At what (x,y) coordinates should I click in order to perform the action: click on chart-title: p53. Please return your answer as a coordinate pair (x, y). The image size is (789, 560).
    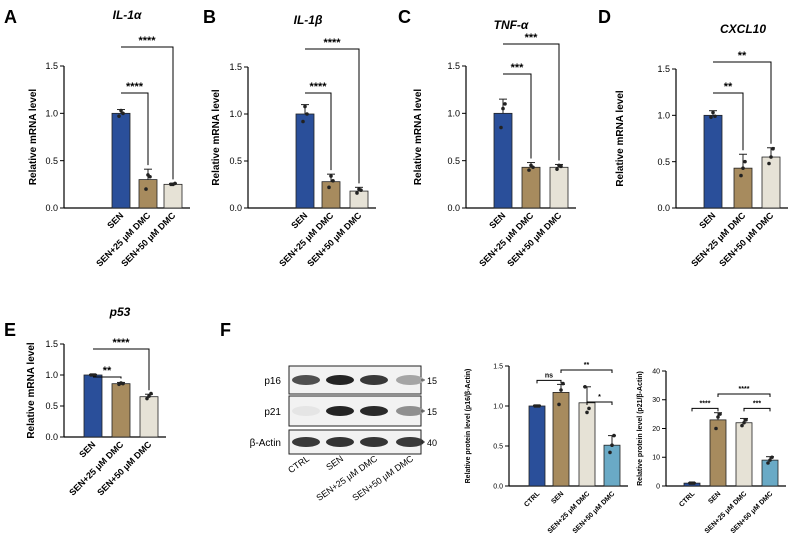
    Looking at the image, I should click on (120, 312).